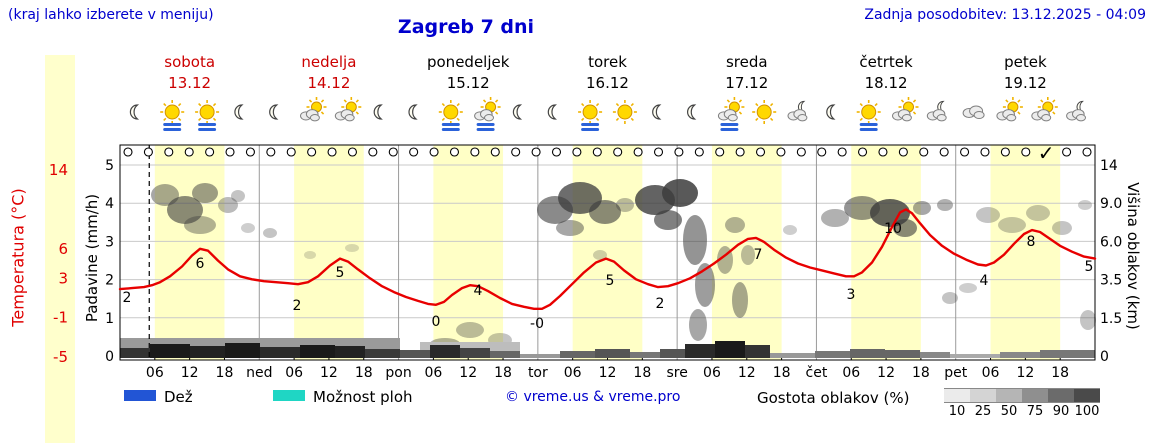 Image resolution: width=1152 pixels, height=443 pixels. What do you see at coordinates (607, 62) in the screenshot?
I see `day-name: torek` at bounding box center [607, 62].